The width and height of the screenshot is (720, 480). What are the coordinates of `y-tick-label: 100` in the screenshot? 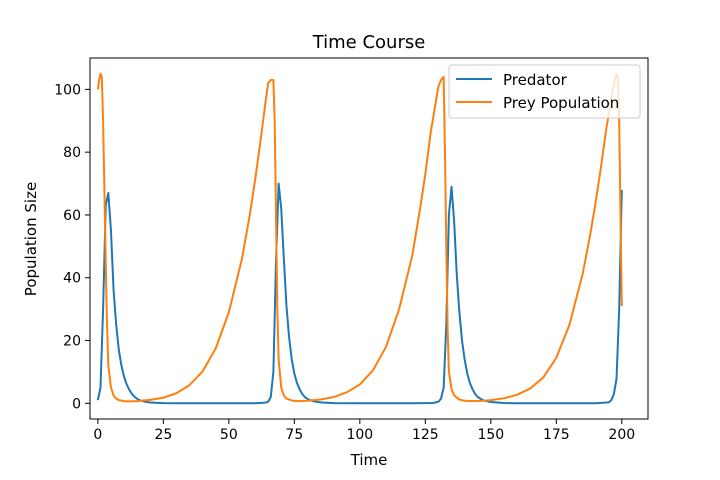 It's located at (67, 90).